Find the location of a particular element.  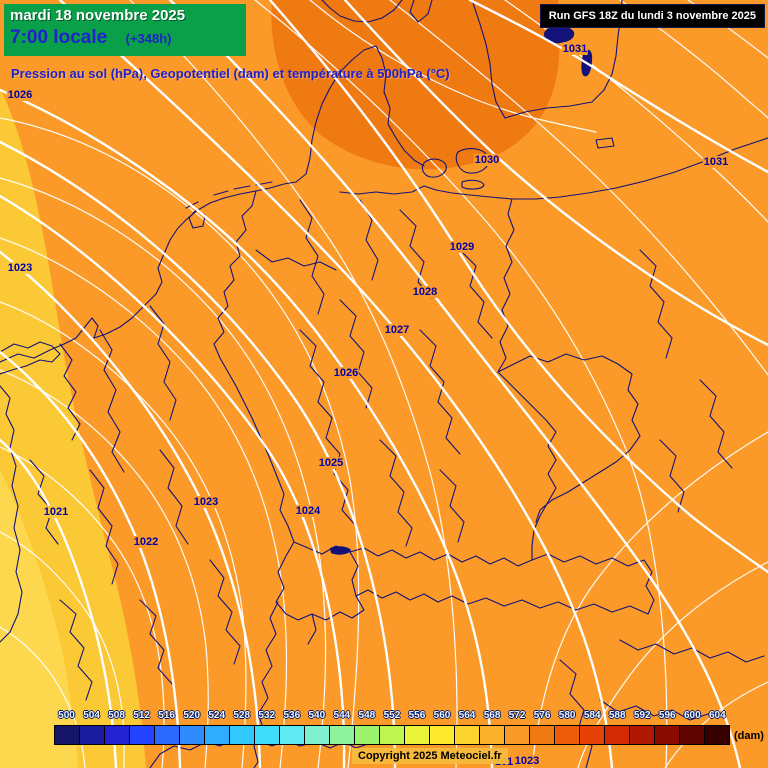

legend-value: 540 is located at coordinates (317, 715).